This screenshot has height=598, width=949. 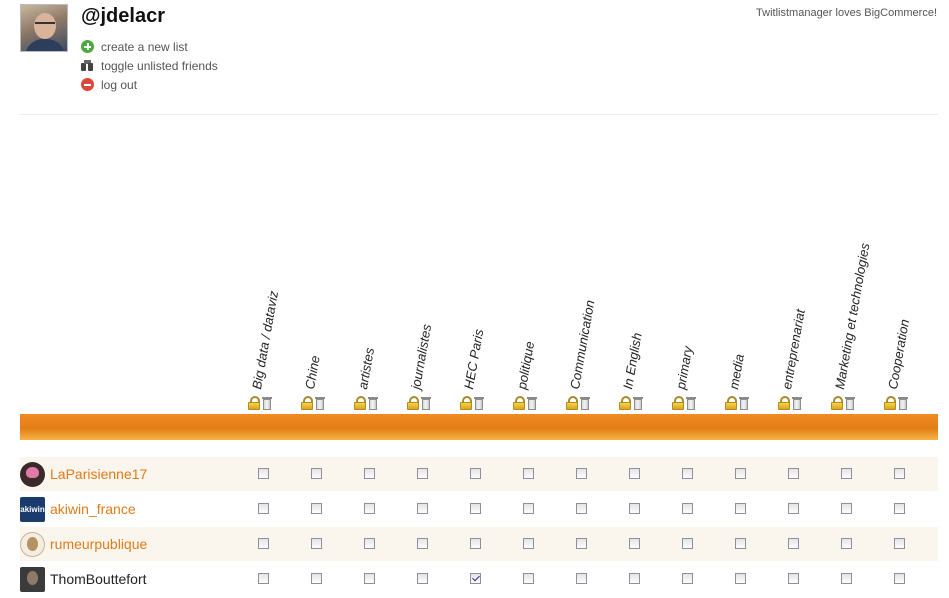 What do you see at coordinates (149, 84) in the screenshot?
I see `logout-link: log out` at bounding box center [149, 84].